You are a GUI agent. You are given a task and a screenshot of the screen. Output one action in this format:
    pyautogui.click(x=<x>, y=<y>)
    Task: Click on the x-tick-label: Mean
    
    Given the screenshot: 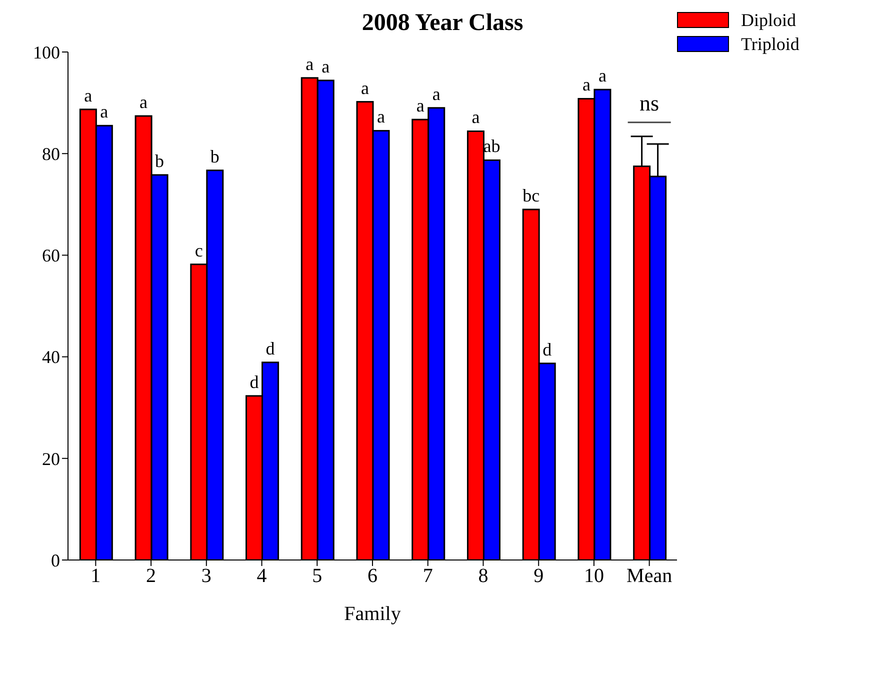 What is the action you would take?
    pyautogui.click(x=649, y=576)
    